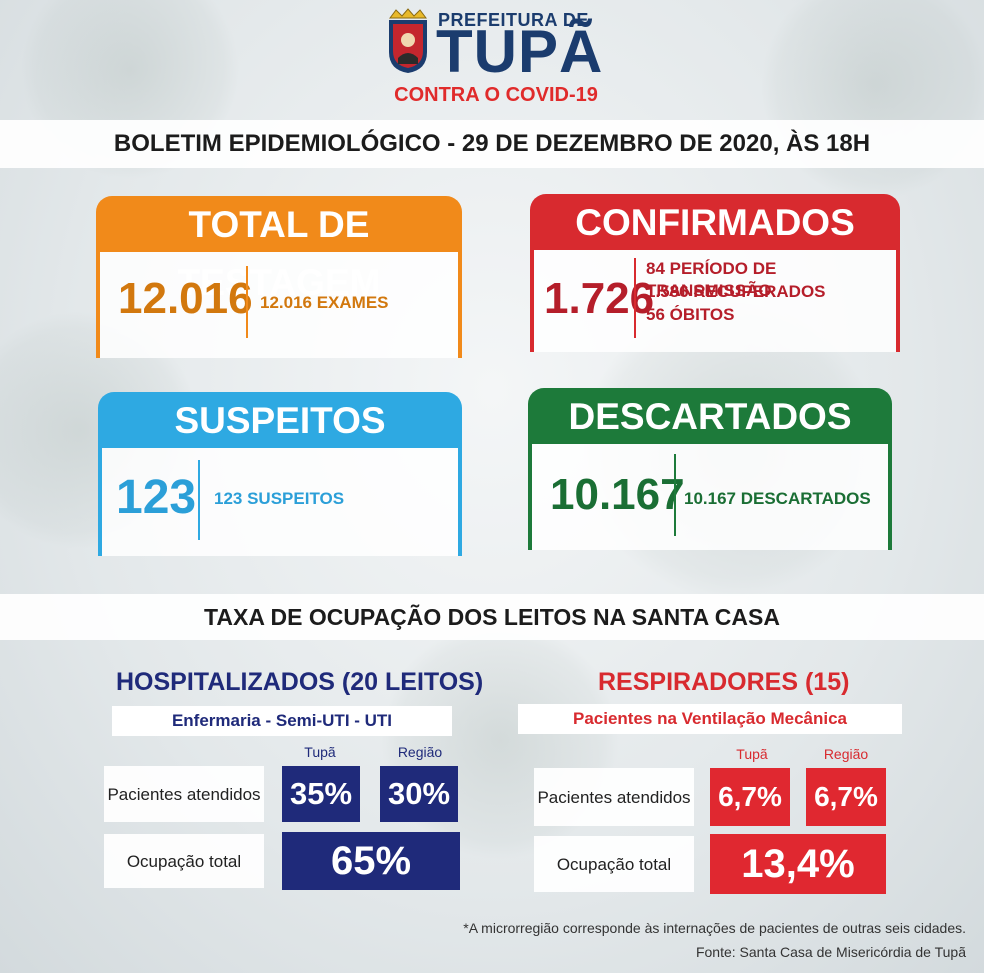 The height and width of the screenshot is (973, 984). I want to click on hospitalizados-total-value: 65%, so click(371, 861).